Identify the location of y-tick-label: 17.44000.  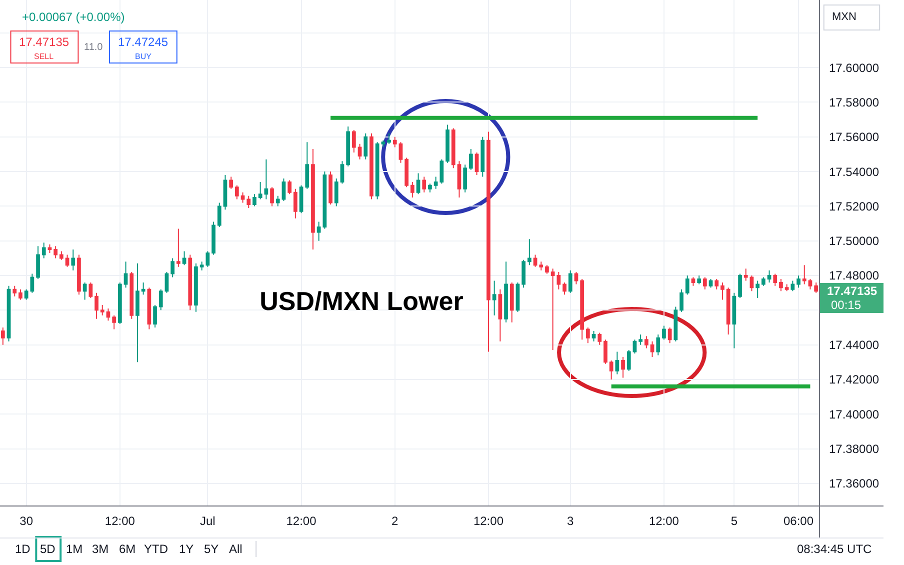
(854, 345).